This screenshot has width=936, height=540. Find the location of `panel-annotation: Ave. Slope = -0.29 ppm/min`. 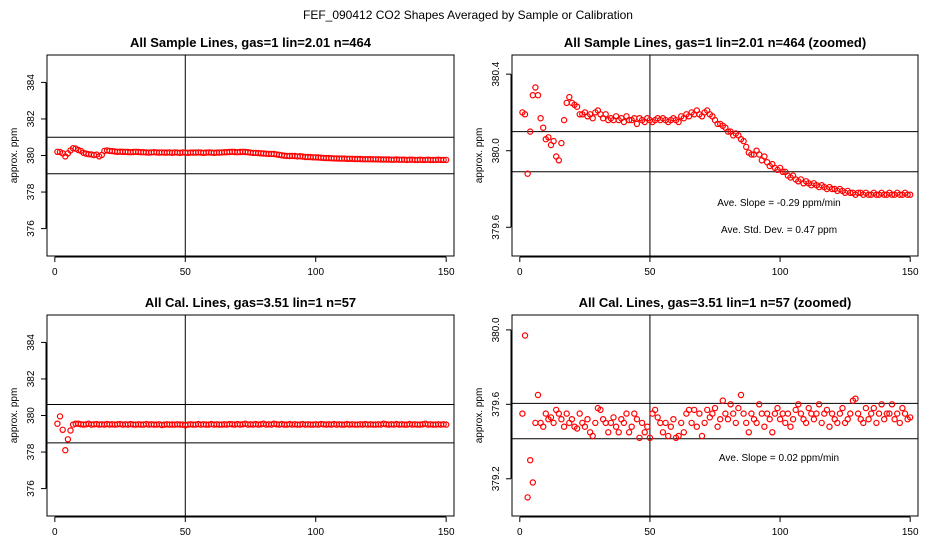

panel-annotation: Ave. Slope = -0.29 ppm/min is located at coordinates (779, 203).